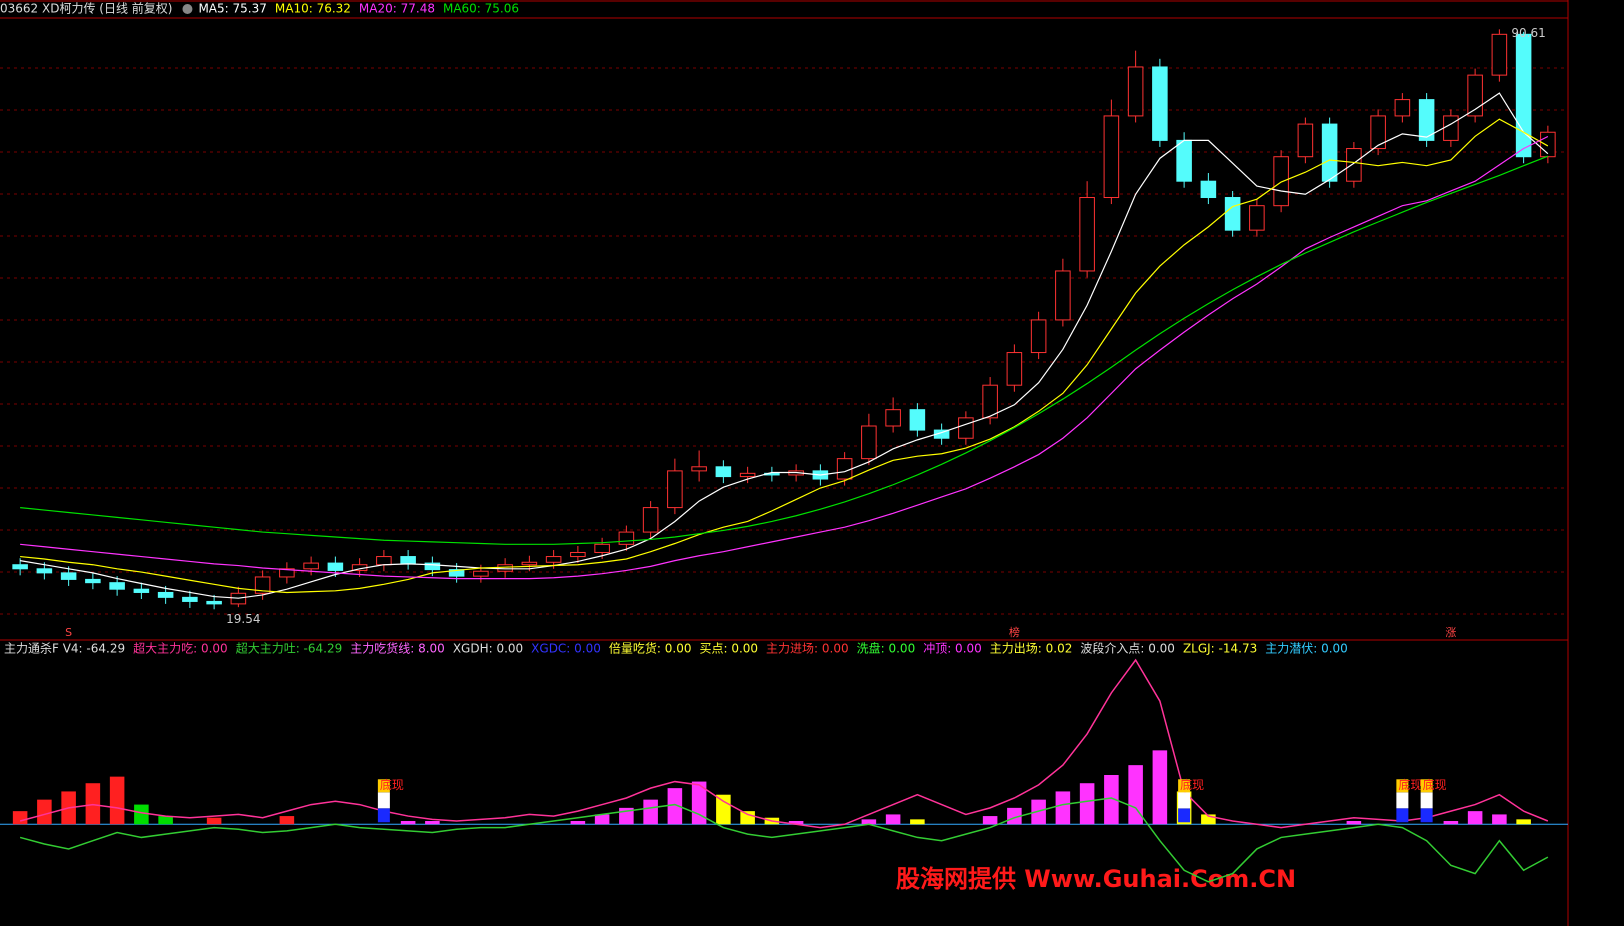 Image resolution: width=1624 pixels, height=926 pixels. I want to click on legend-entry: MA60: 75.06, so click(481, 9).